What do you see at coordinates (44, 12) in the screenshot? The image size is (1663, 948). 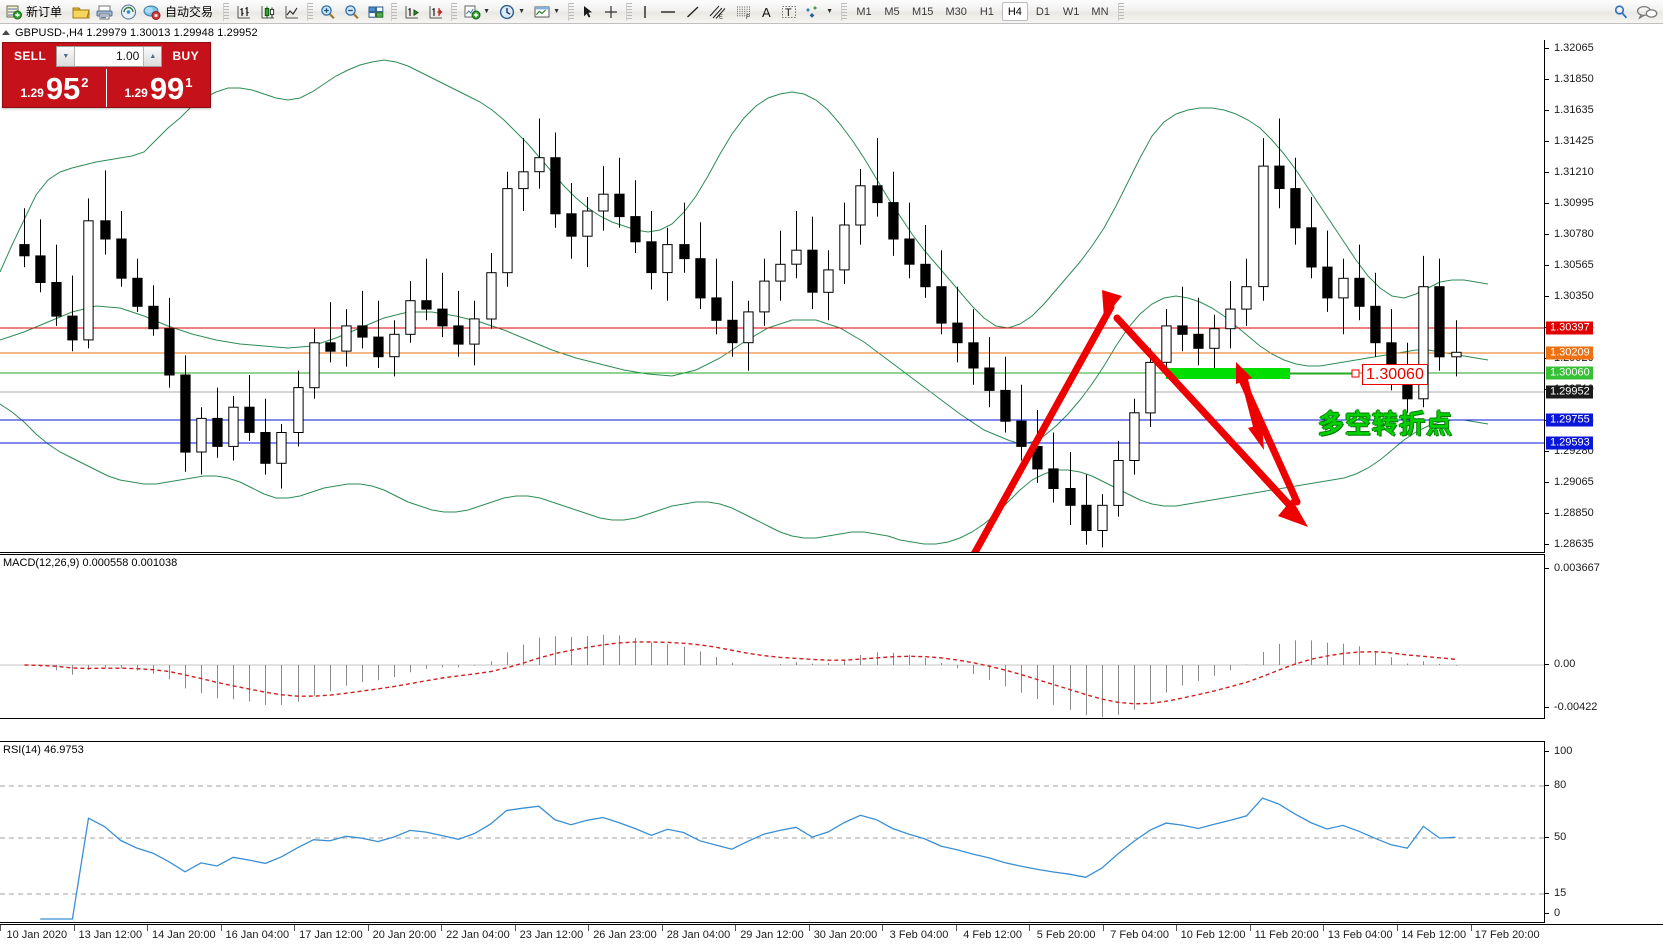 I see `new-order-label: 新订单` at bounding box center [44, 12].